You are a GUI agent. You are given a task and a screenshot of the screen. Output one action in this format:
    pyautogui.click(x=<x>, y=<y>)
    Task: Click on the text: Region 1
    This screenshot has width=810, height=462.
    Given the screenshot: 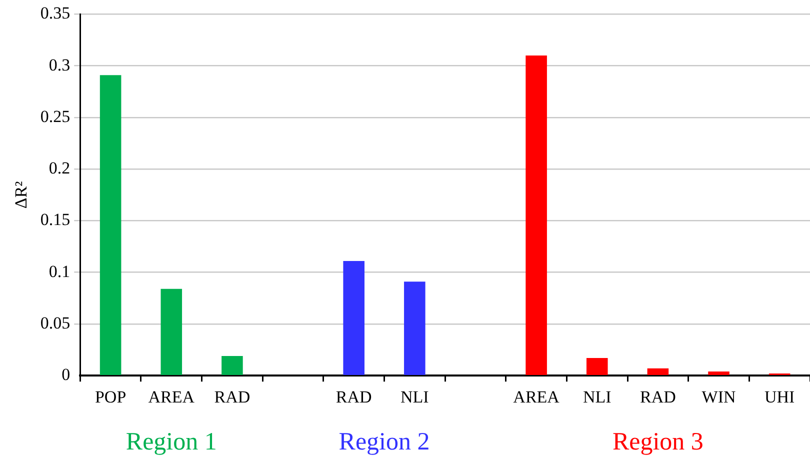 What is the action you would take?
    pyautogui.click(x=171, y=442)
    